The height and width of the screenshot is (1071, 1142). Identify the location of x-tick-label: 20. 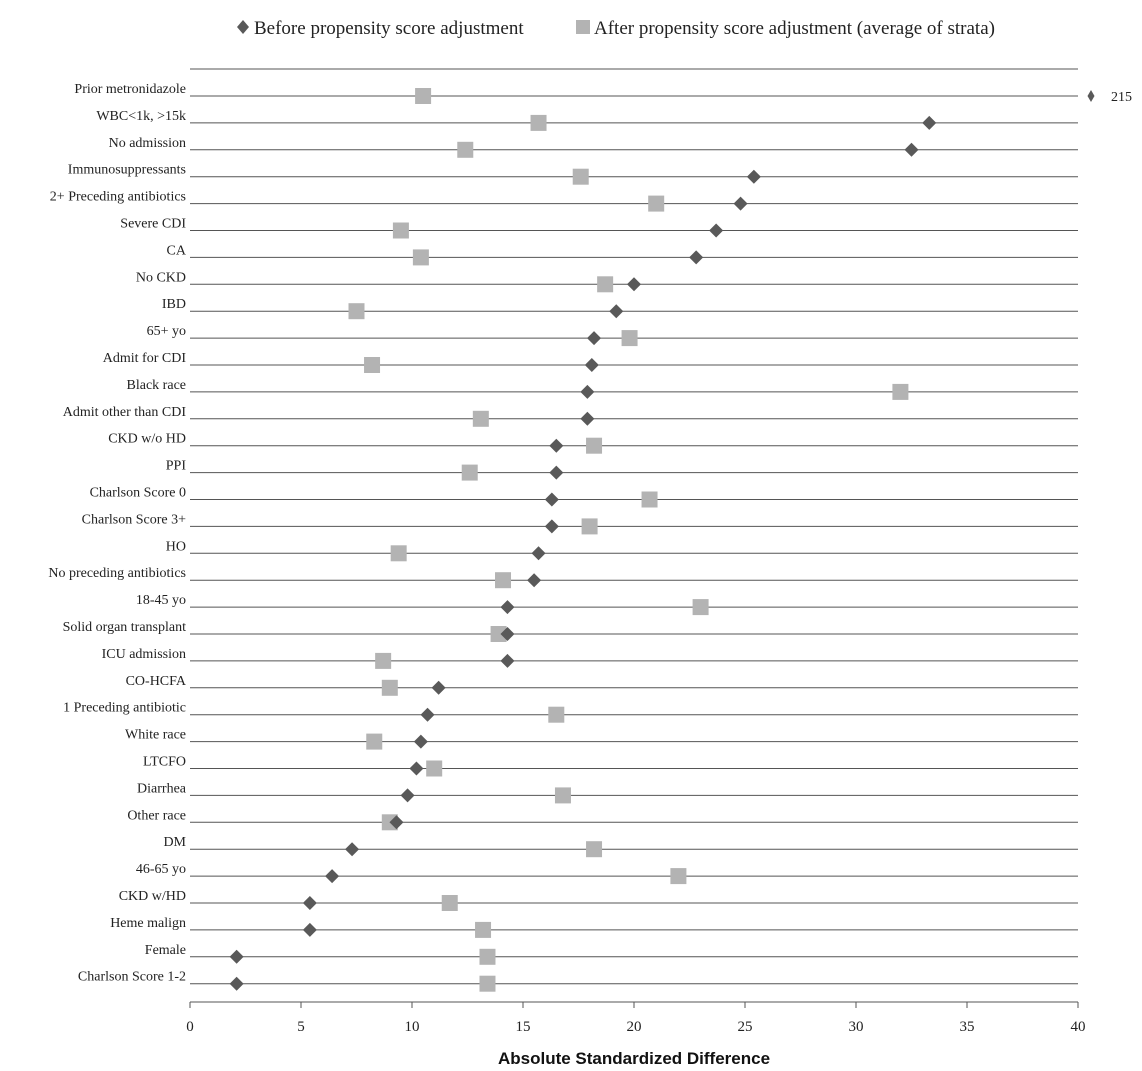
(634, 1027).